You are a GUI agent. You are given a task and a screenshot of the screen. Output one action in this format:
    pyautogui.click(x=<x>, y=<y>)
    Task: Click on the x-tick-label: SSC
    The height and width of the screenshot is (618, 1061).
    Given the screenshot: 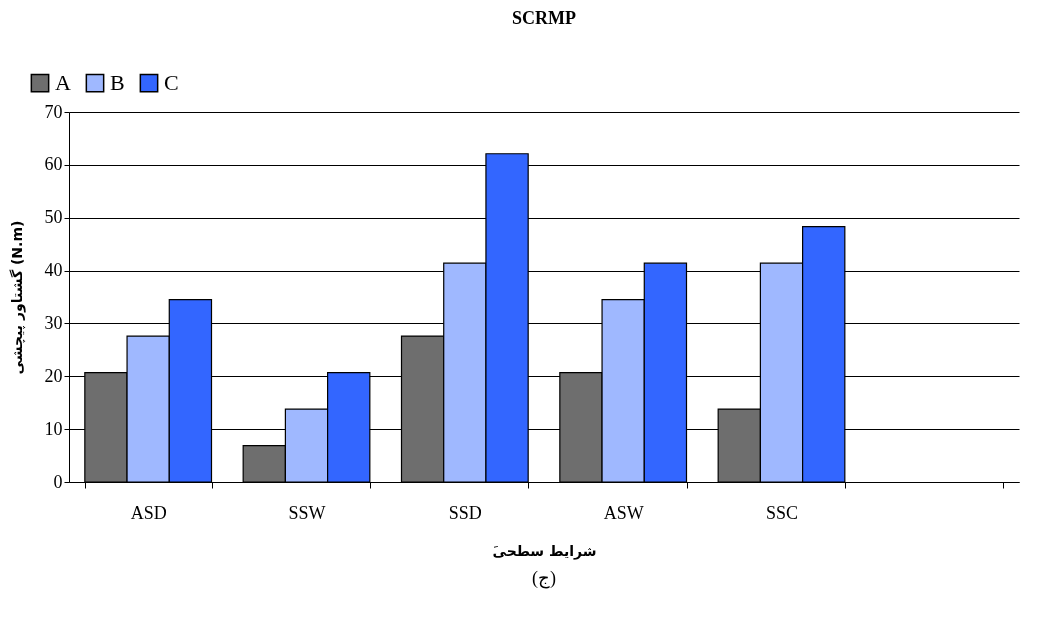 What is the action you would take?
    pyautogui.click(x=782, y=512)
    